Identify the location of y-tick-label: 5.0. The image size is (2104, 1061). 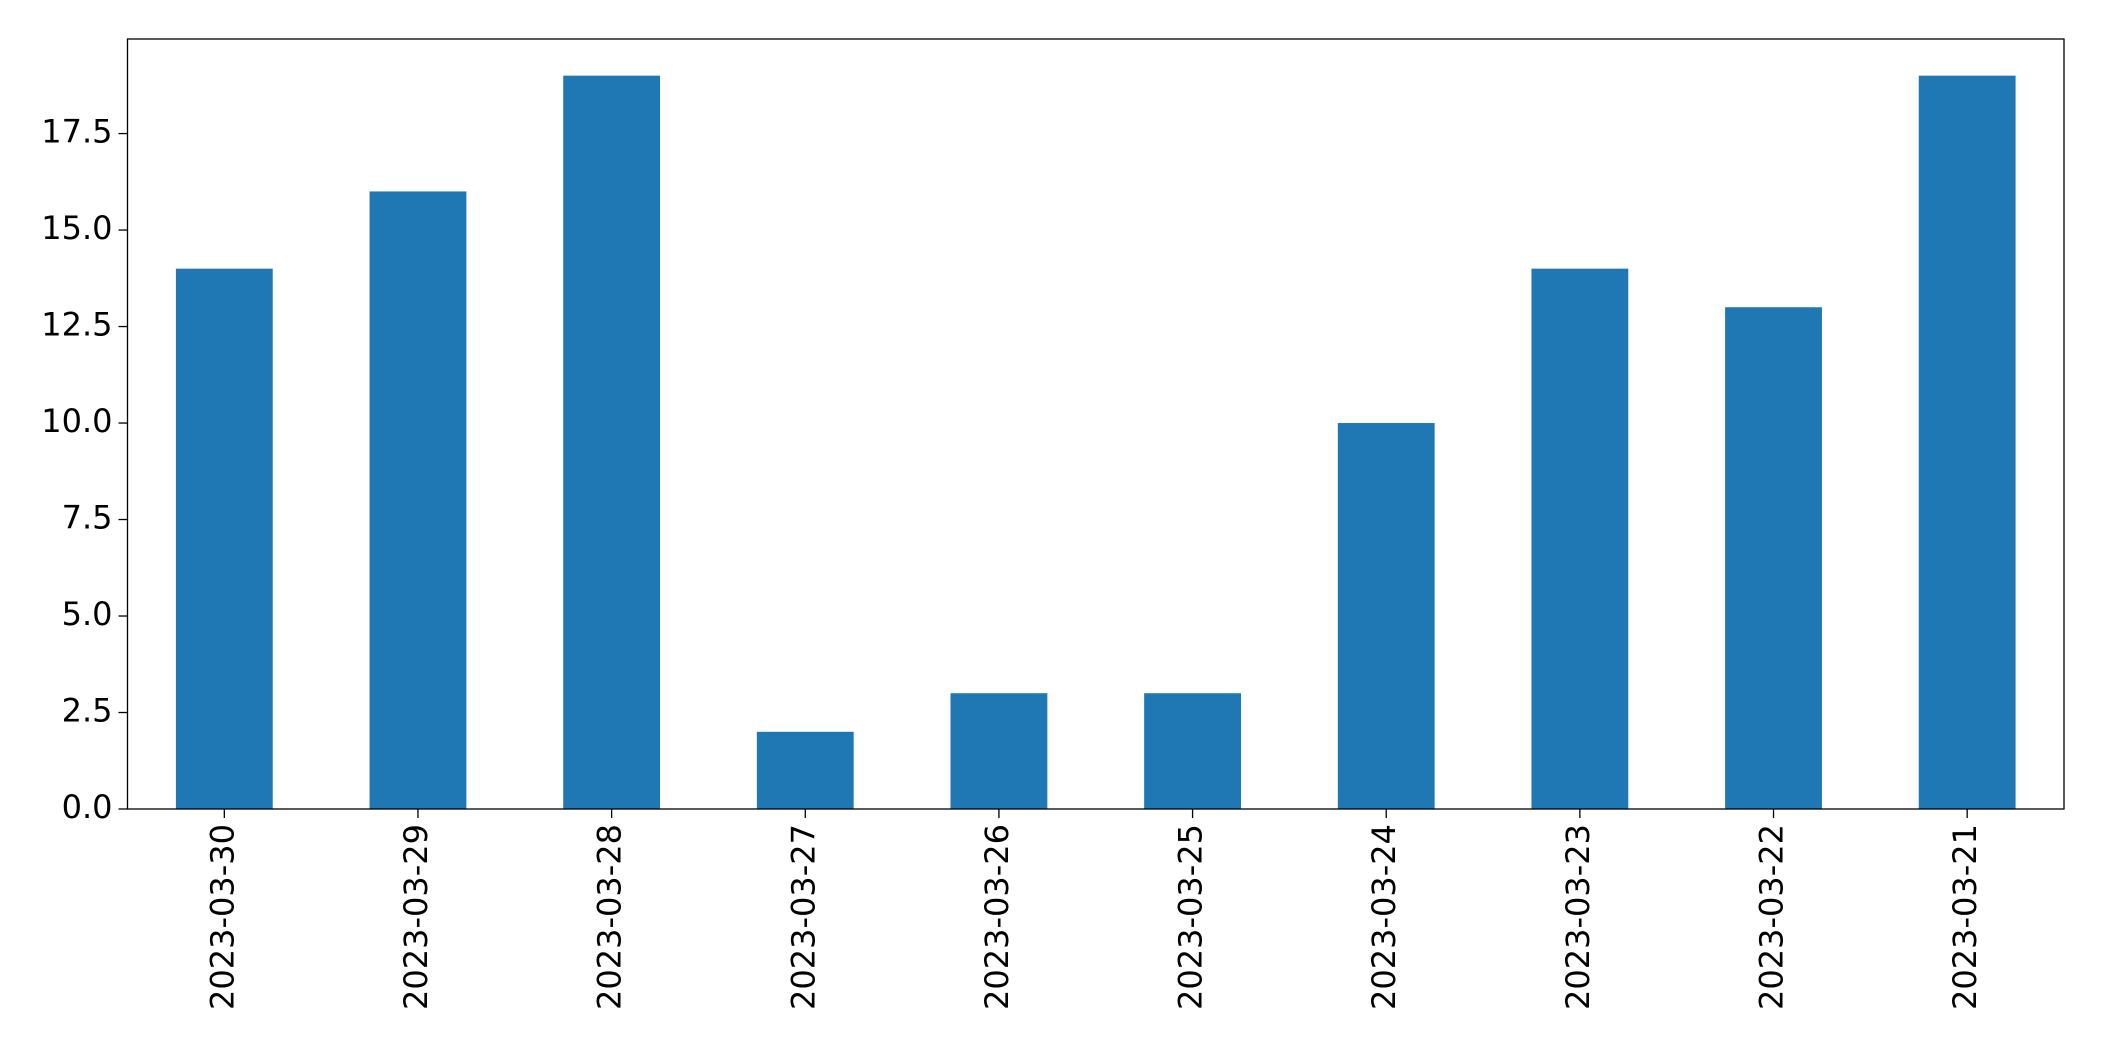
(87, 614).